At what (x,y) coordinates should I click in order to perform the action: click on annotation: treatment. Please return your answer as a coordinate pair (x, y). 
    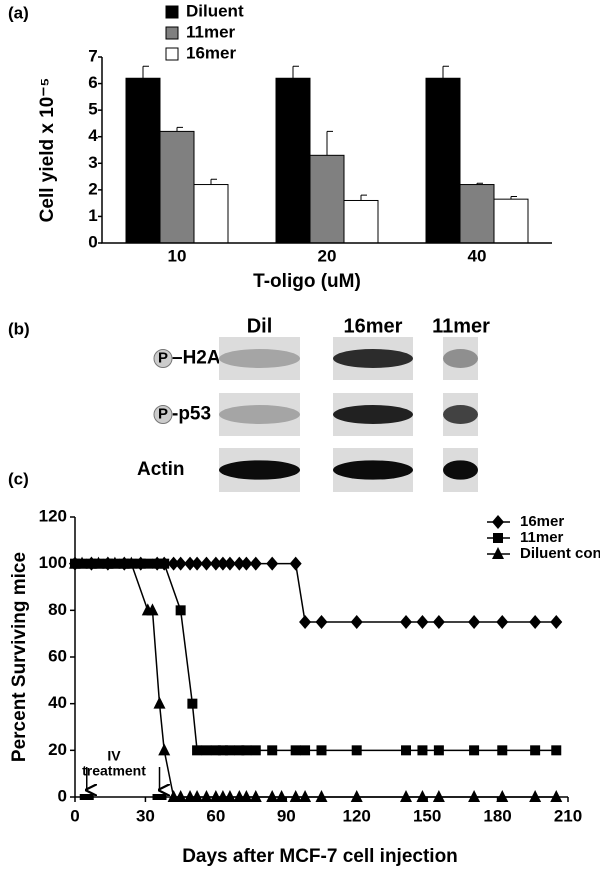
    Looking at the image, I should click on (114, 771).